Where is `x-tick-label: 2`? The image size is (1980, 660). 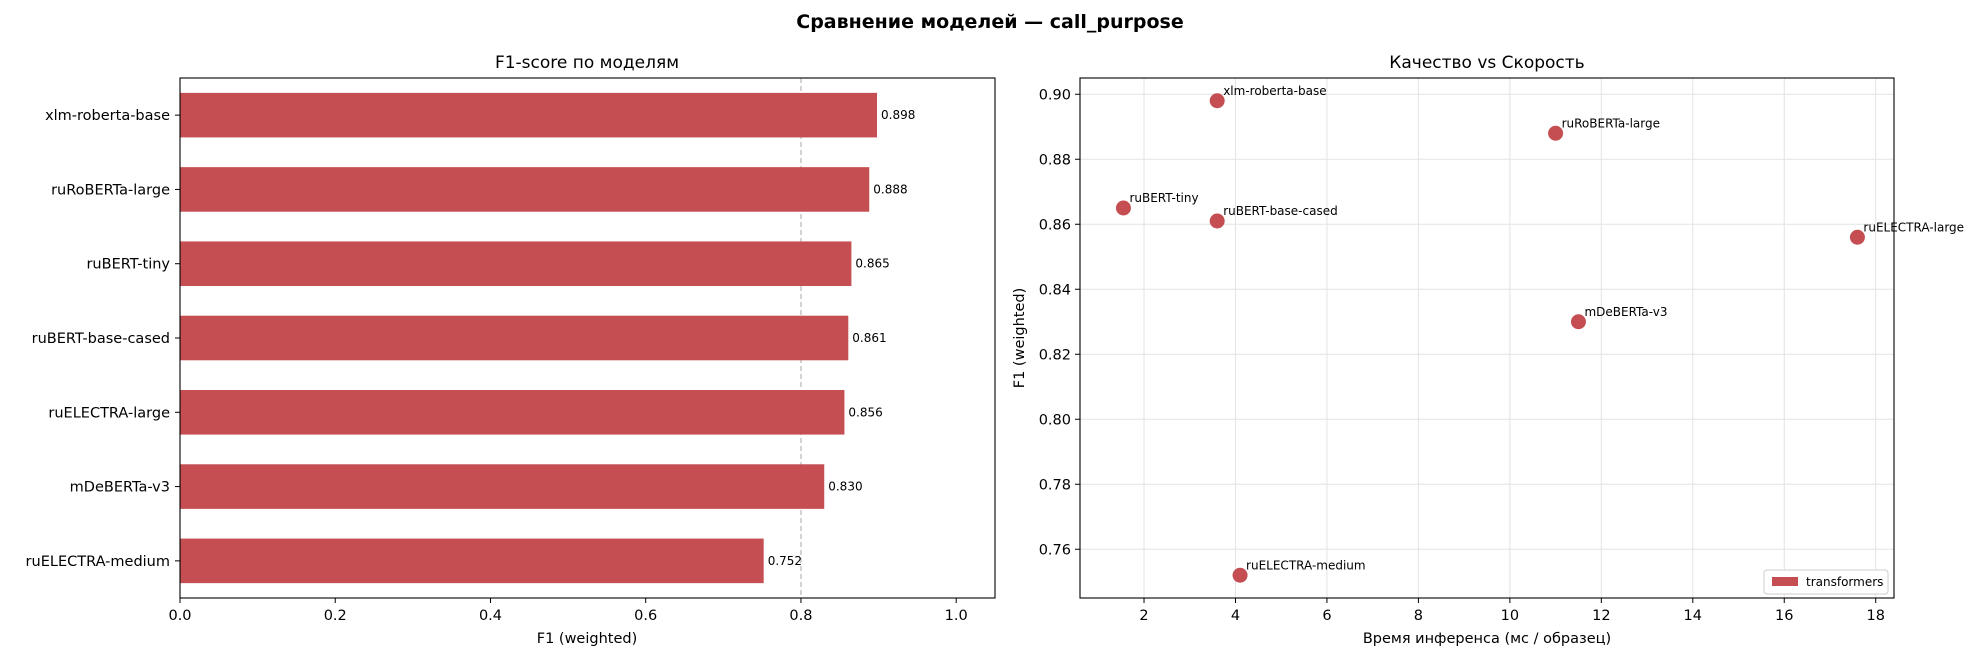
x-tick-label: 2 is located at coordinates (1143, 616).